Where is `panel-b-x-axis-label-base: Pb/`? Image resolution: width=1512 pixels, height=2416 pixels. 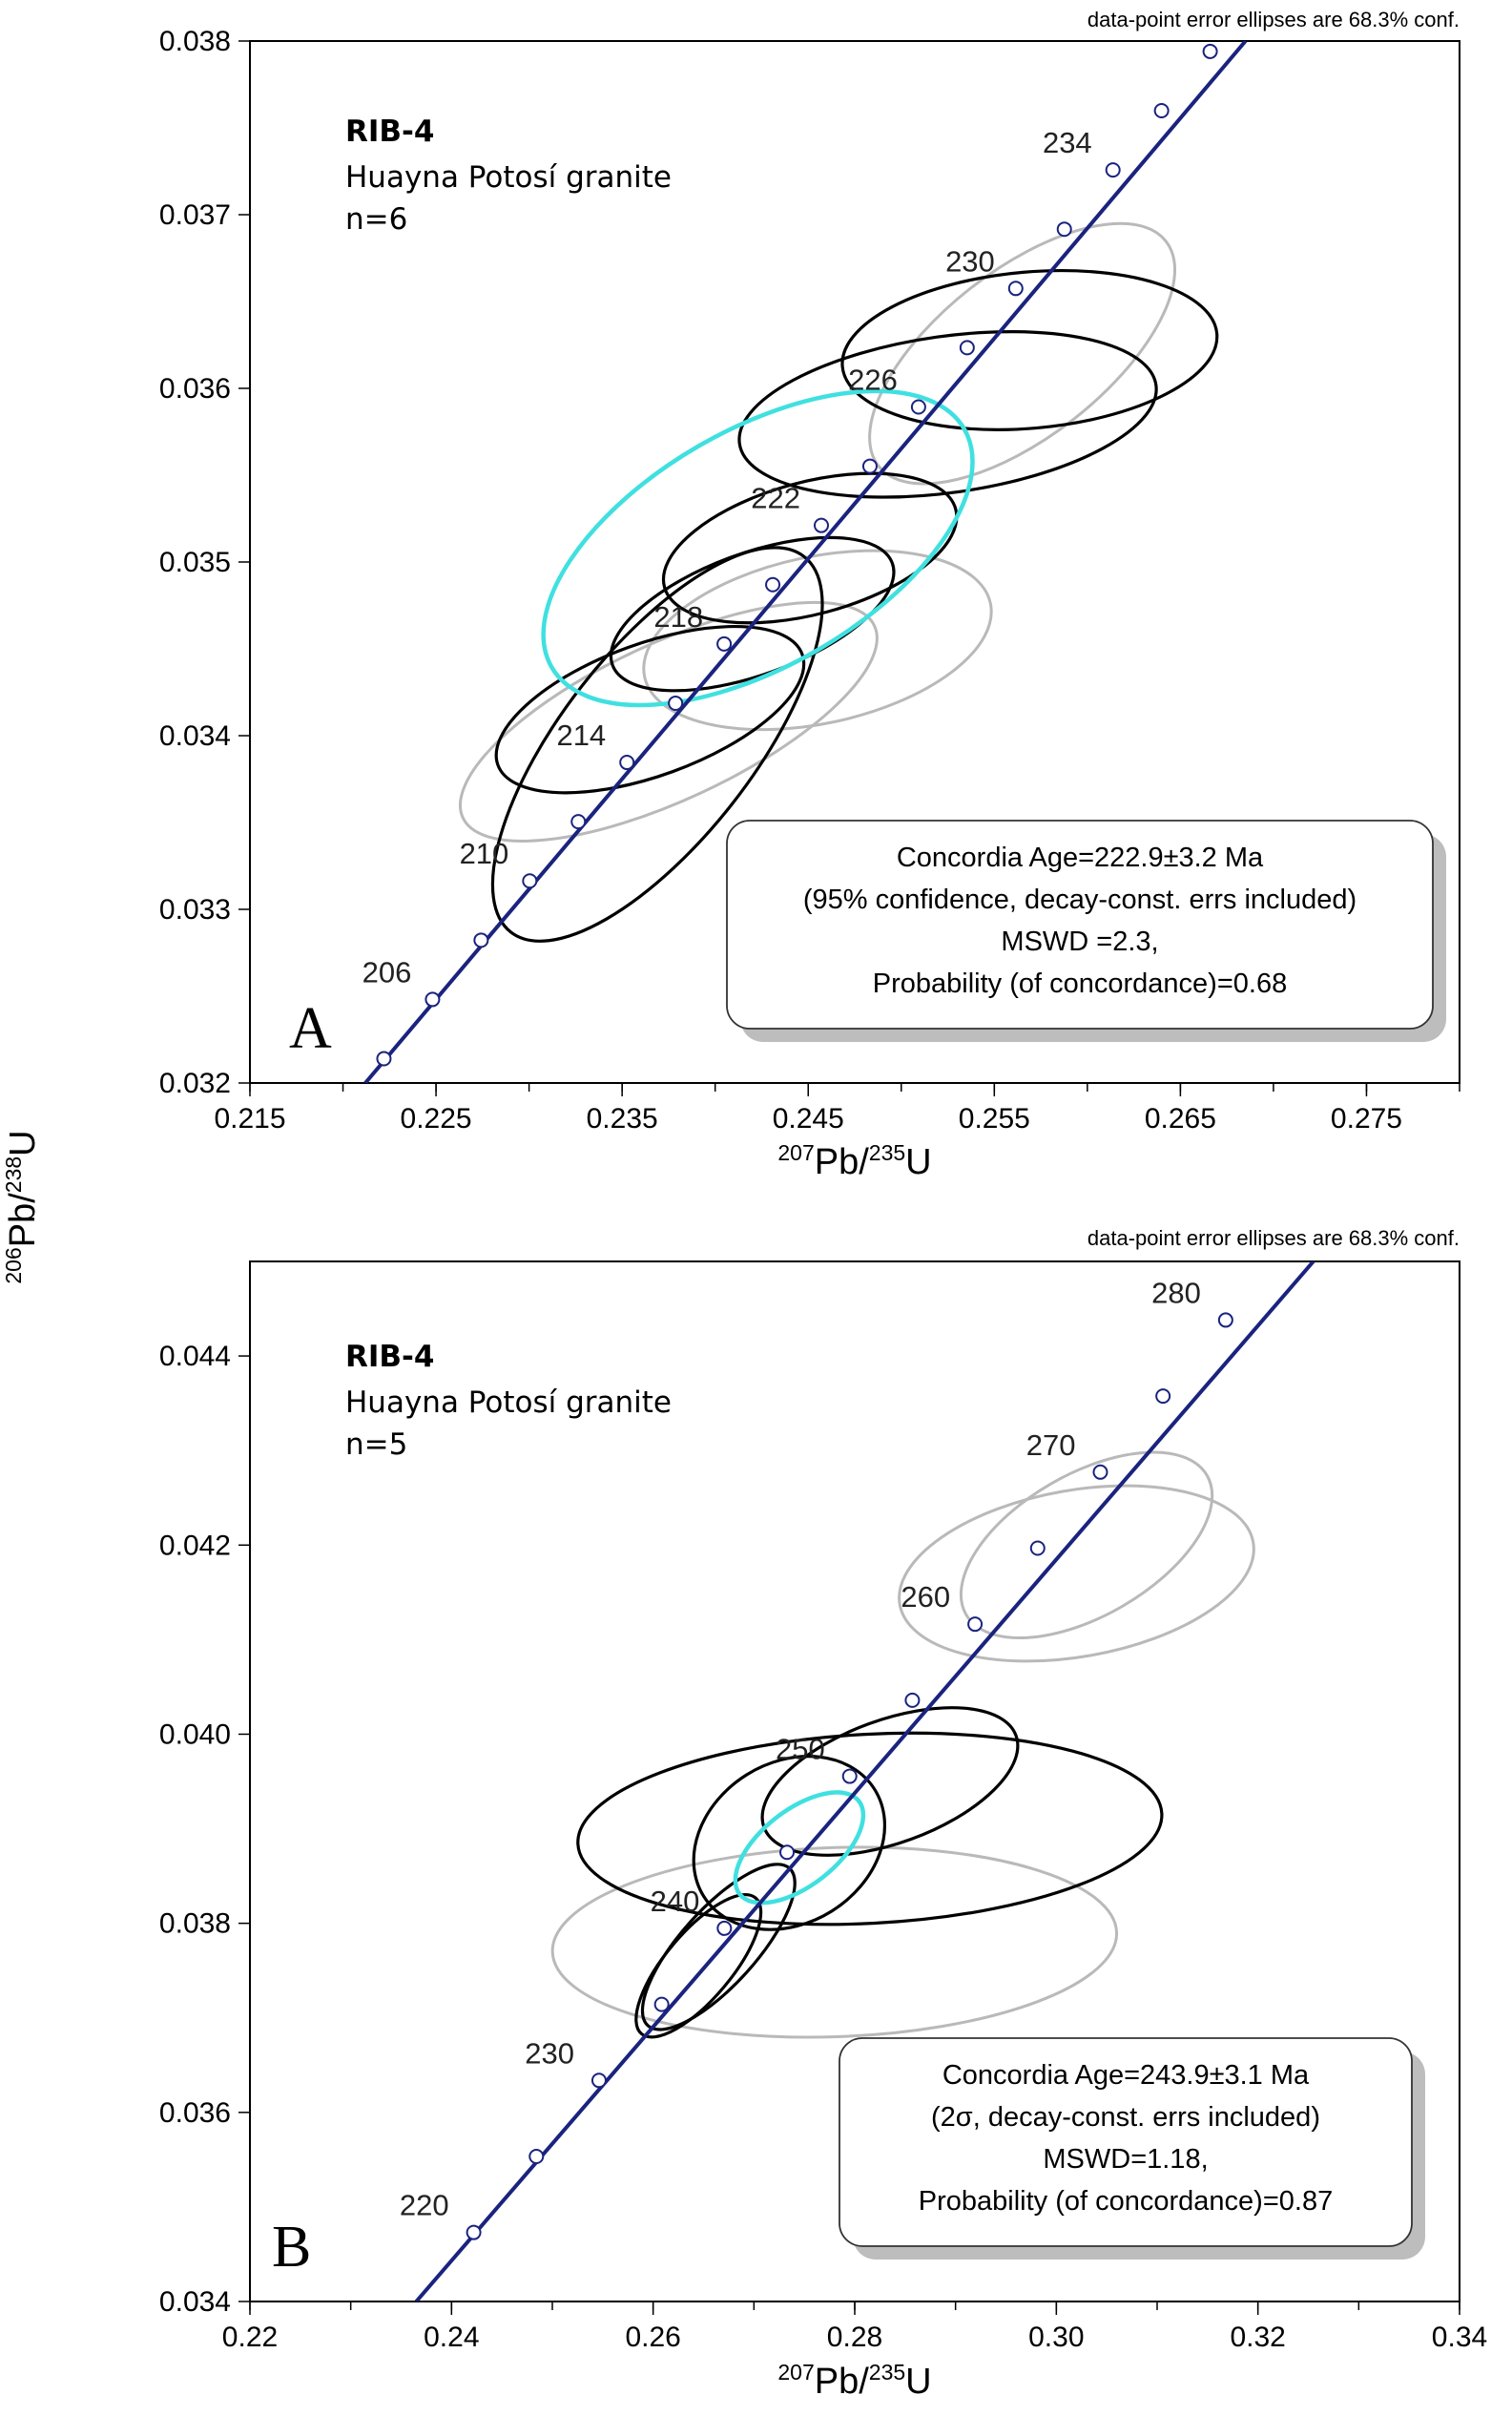
panel-b-x-axis-label-base: Pb/ is located at coordinates (842, 2382).